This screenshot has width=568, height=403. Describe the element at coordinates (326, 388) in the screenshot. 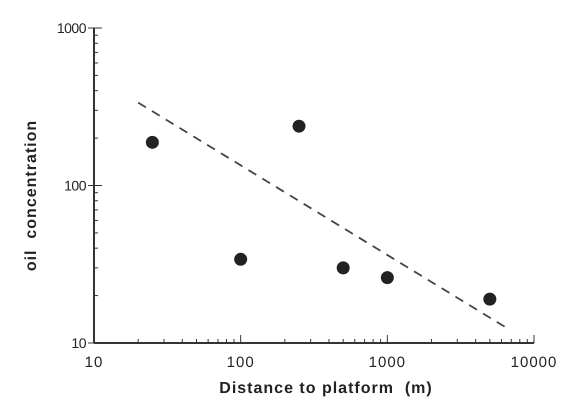

I see `x-axis-title: Distance to platform (m)` at that location.